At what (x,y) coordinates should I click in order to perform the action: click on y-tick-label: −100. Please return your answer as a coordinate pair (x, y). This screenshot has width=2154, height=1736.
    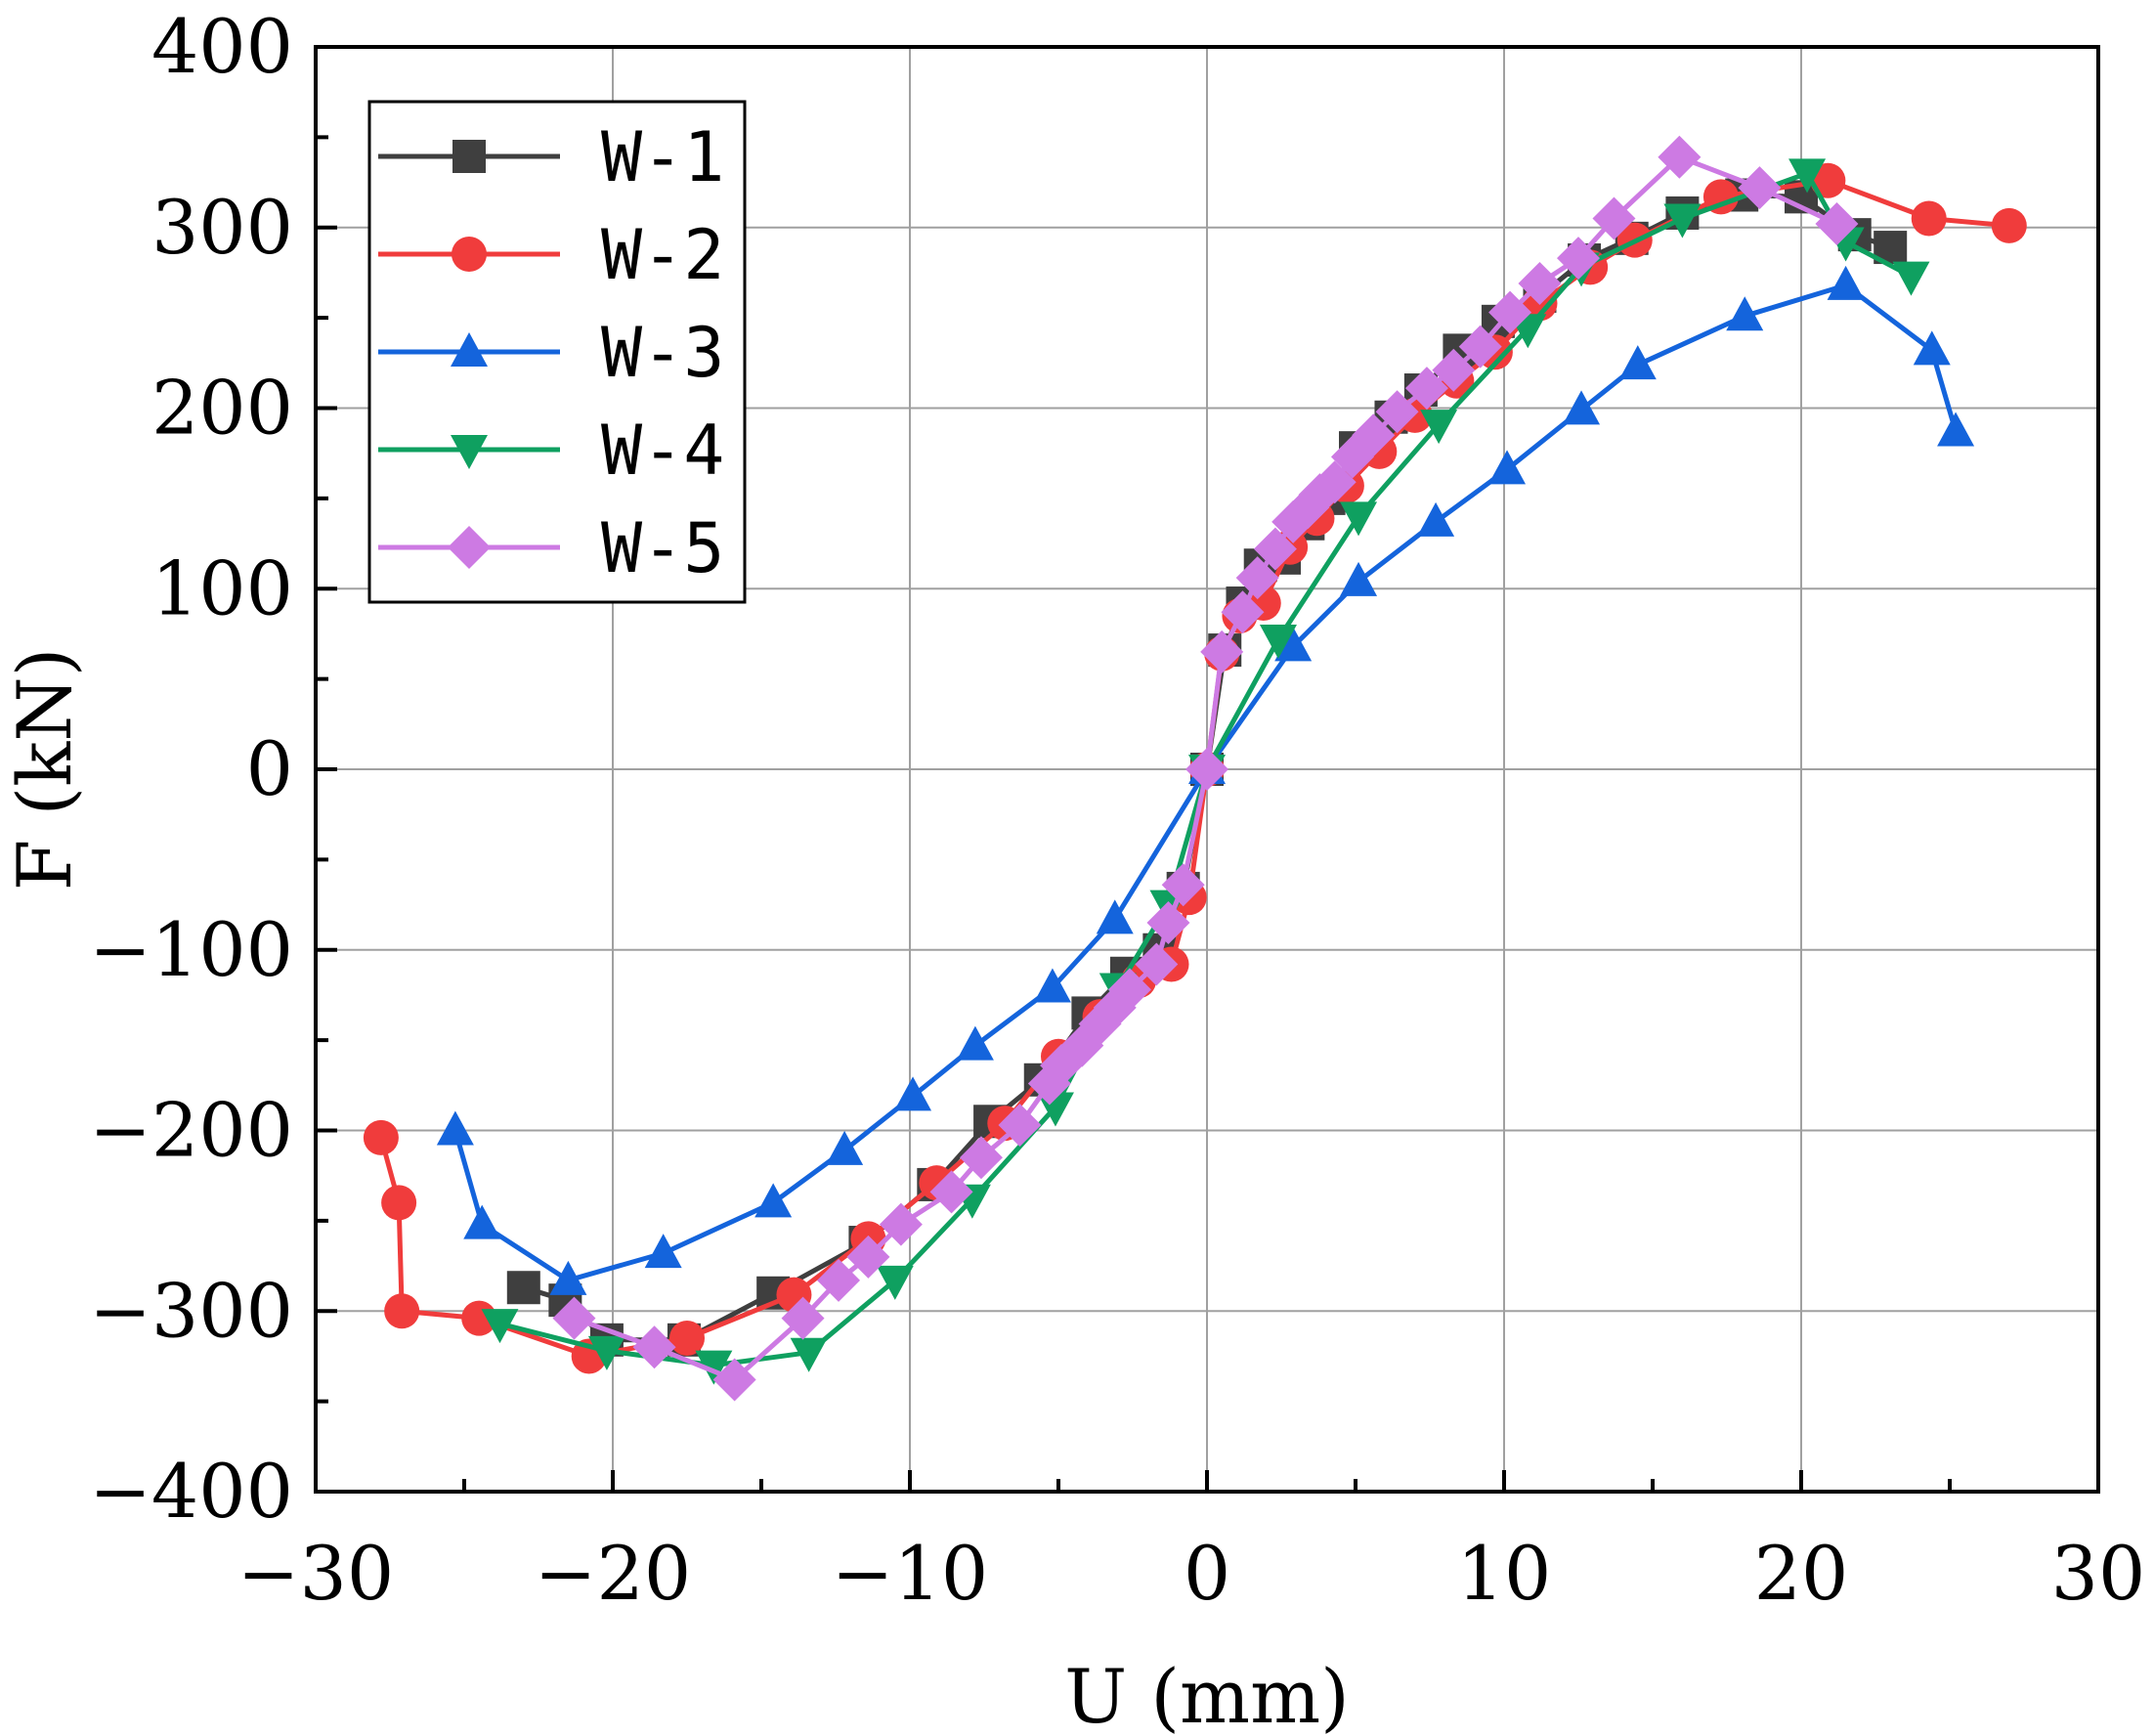
    Looking at the image, I should click on (191, 949).